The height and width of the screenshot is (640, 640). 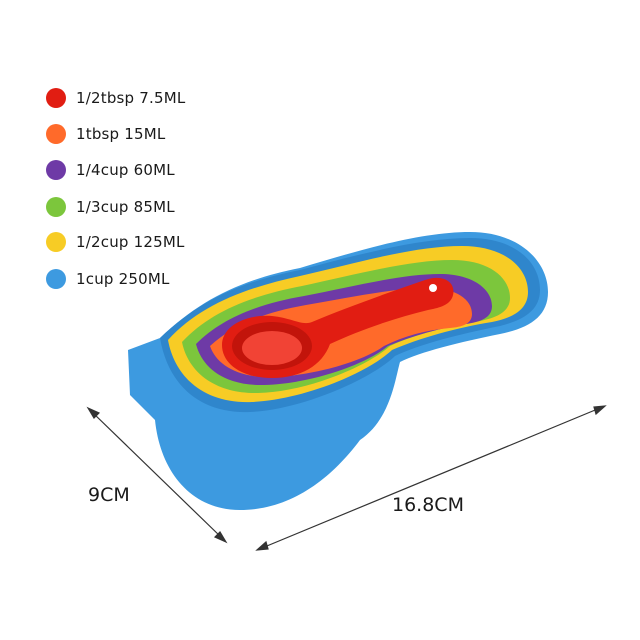 I want to click on legend-item-half-cup: 1/2cup 125ML, so click(x=115, y=242).